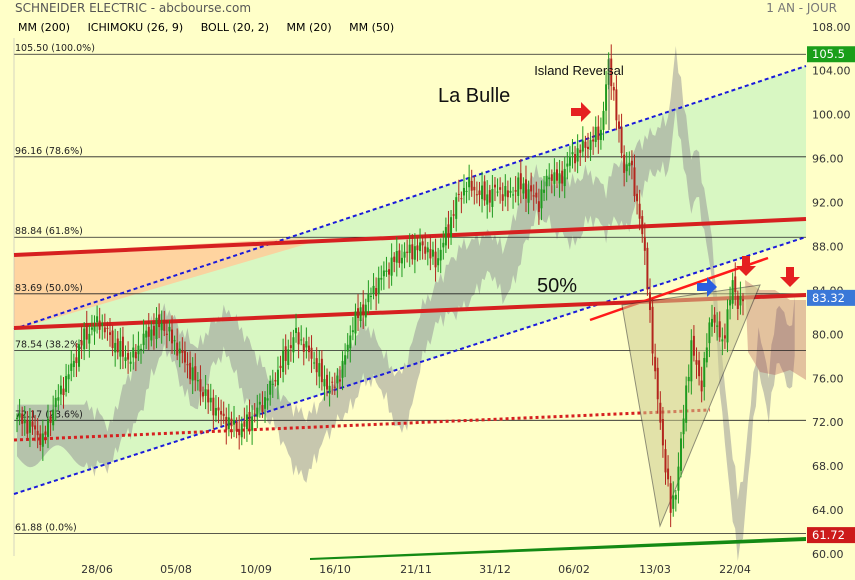 Image resolution: width=855 pixels, height=580 pixels. What do you see at coordinates (44, 27) in the screenshot?
I see `legend-mm200: MM (200)` at bounding box center [44, 27].